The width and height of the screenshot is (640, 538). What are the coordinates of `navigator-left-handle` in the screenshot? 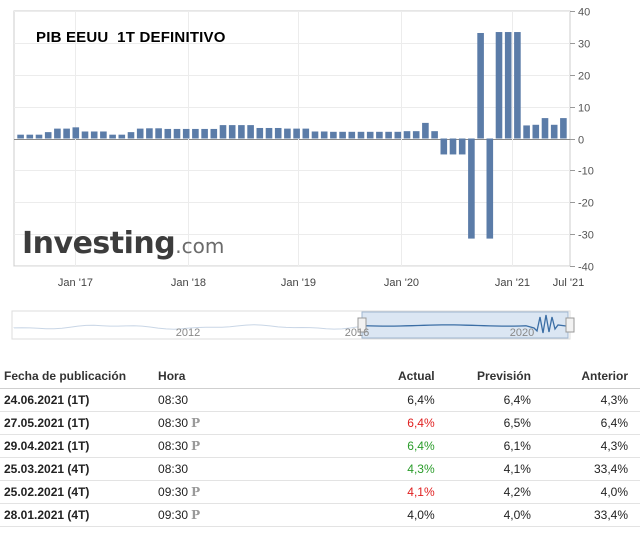 It's located at (362, 325).